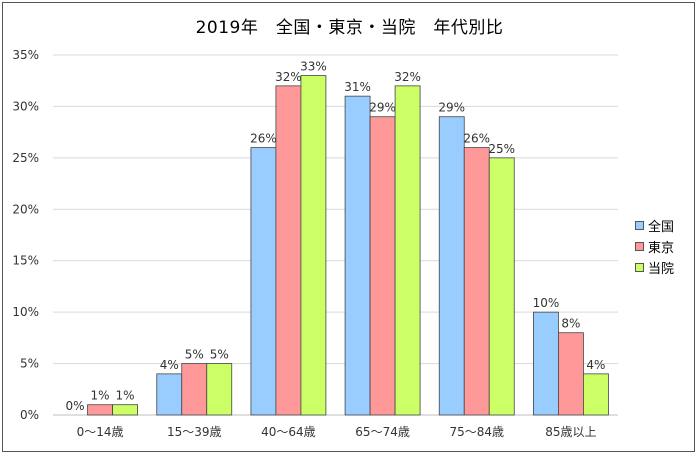 The width and height of the screenshot is (699, 456). I want to click on legend: 全国 東京 当院, so click(654, 246).